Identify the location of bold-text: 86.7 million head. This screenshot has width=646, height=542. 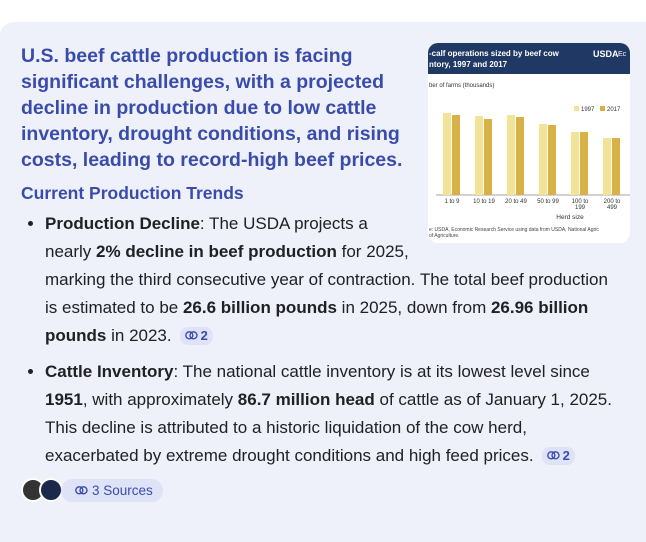
(306, 399).